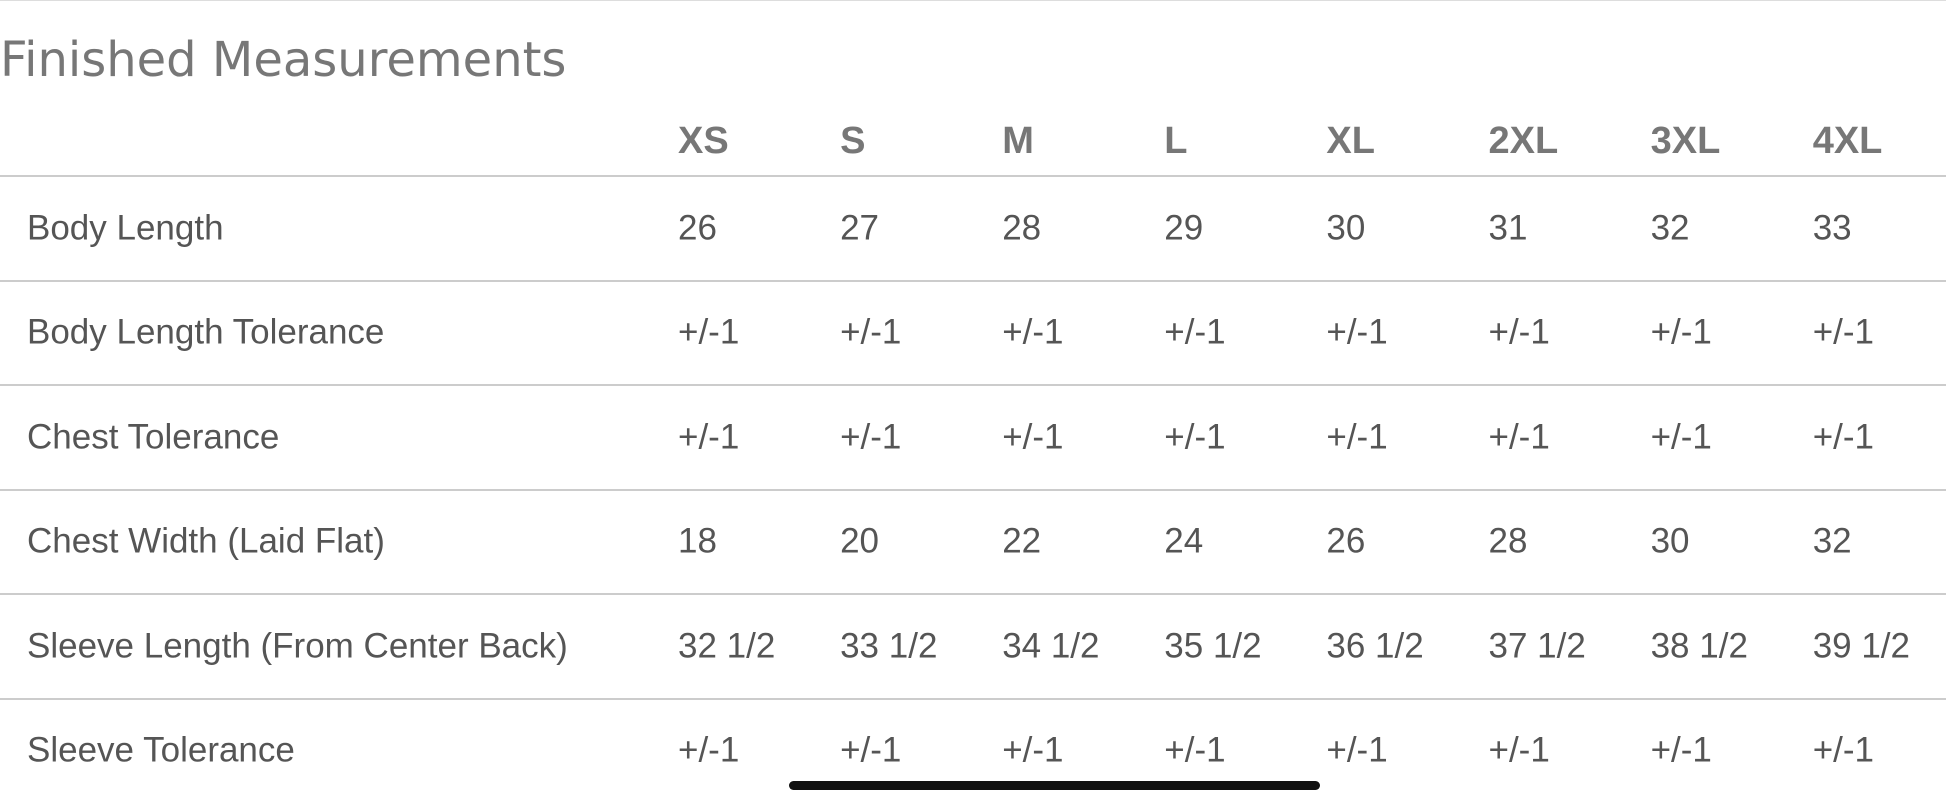 The image size is (1946, 802). I want to click on top-border, so click(973, 0).